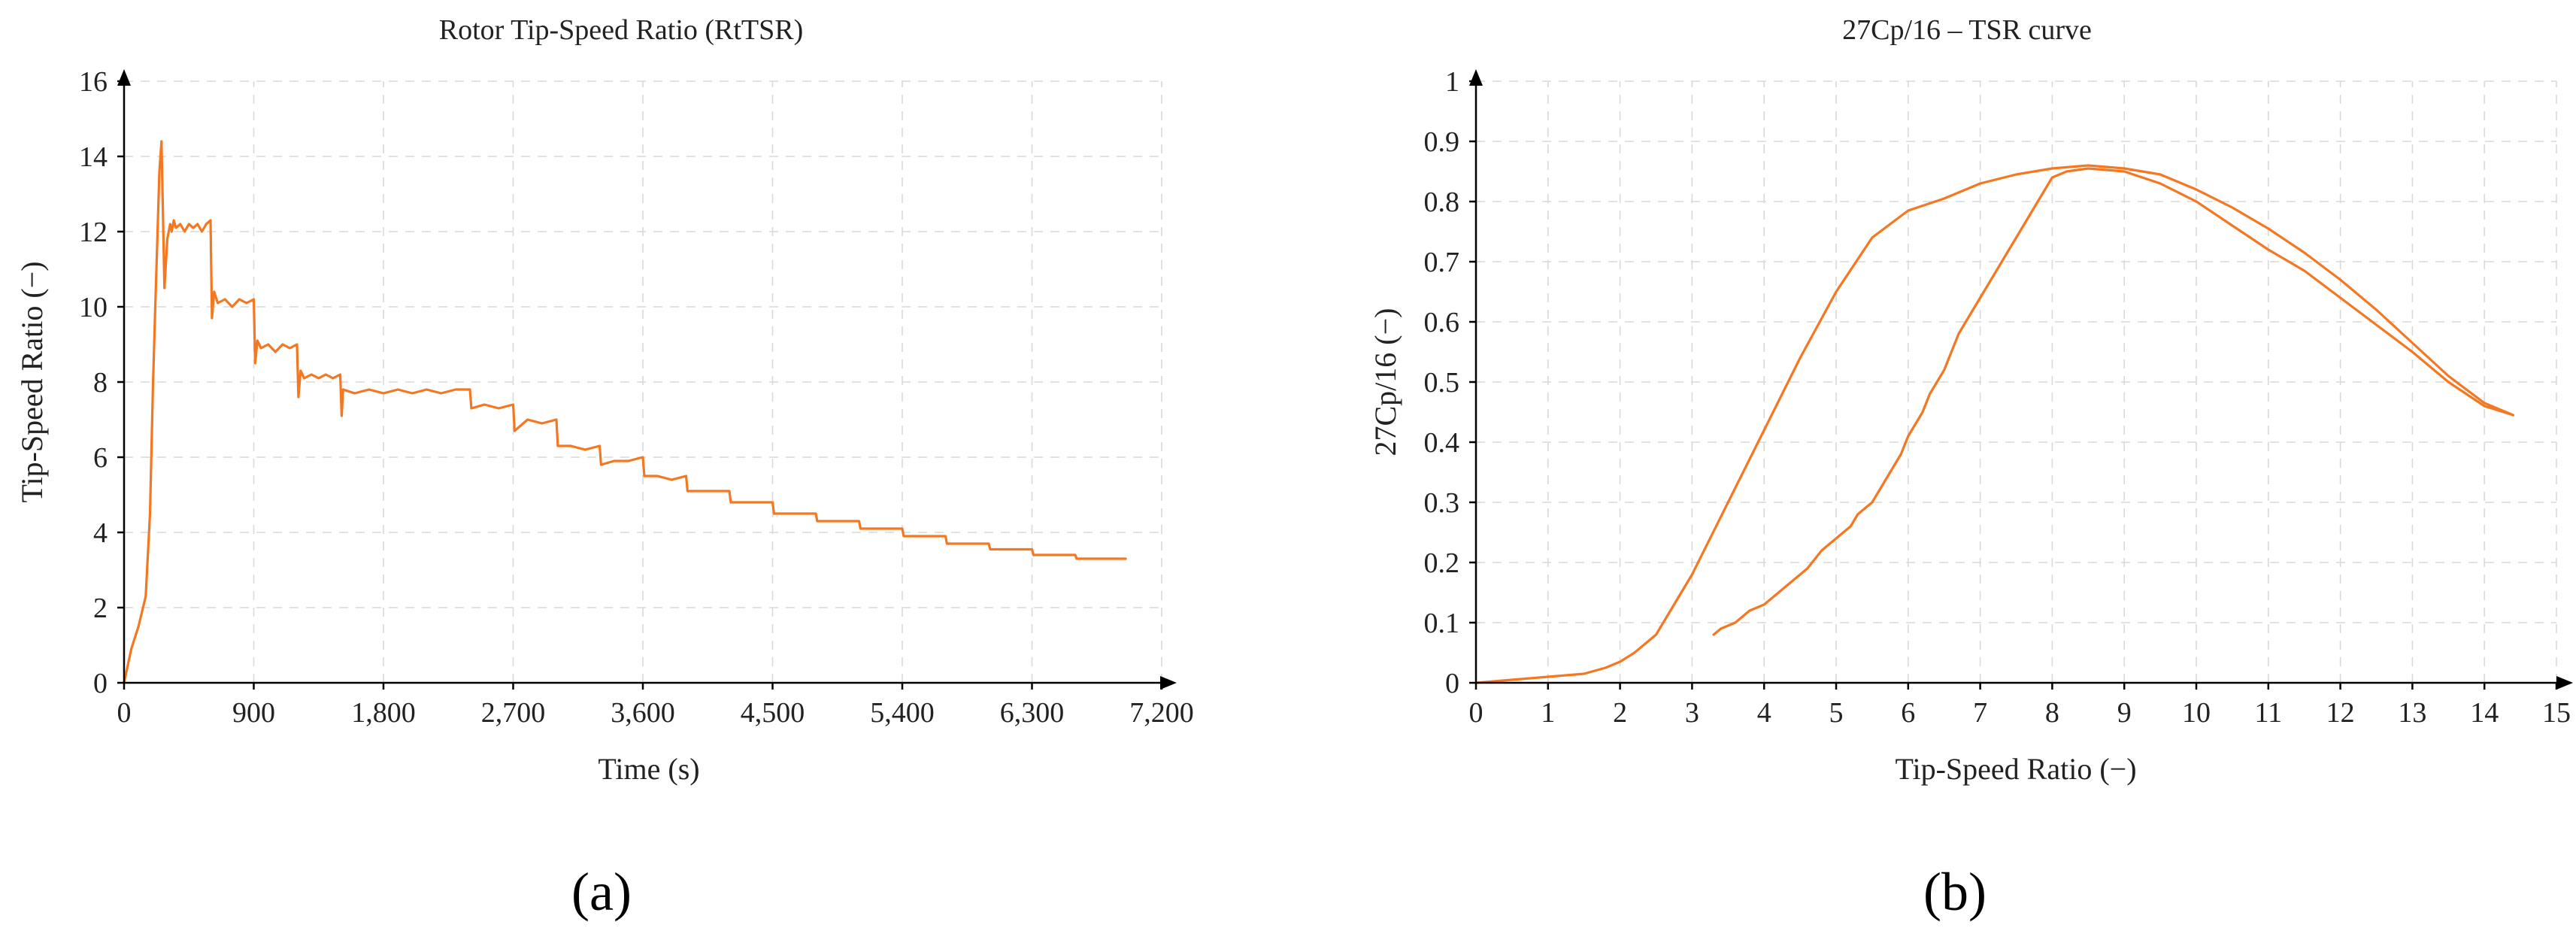 This screenshot has width=2576, height=949. What do you see at coordinates (1161, 713) in the screenshot?
I see `x-tick-label: 7,200` at bounding box center [1161, 713].